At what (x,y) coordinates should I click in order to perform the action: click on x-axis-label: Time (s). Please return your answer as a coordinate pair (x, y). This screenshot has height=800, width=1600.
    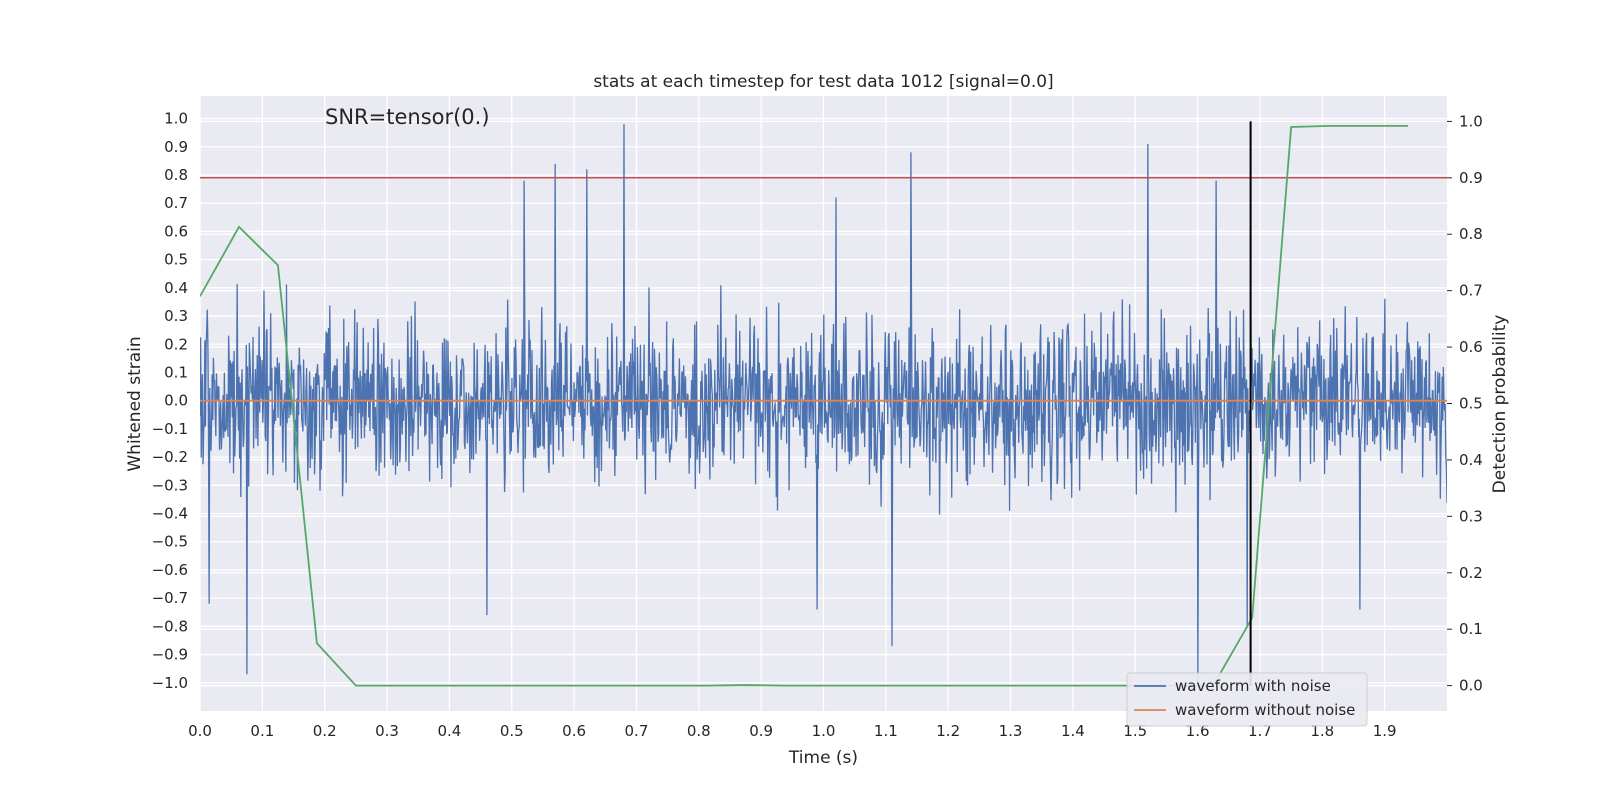
    Looking at the image, I should click on (823, 758).